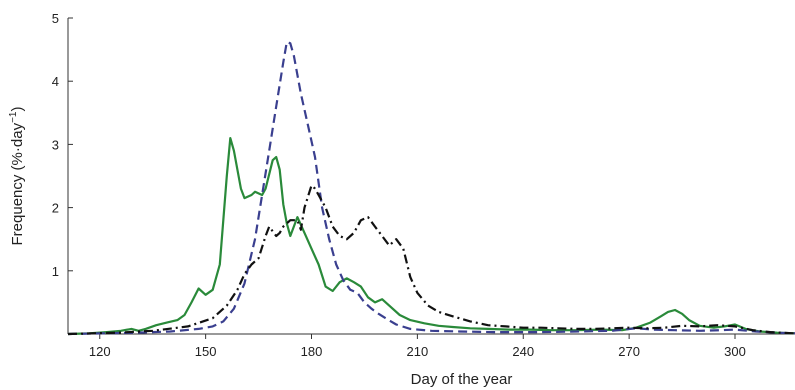  I want to click on x-axis-ticks: 120 150 180 210 240 270 300, so click(417, 346).